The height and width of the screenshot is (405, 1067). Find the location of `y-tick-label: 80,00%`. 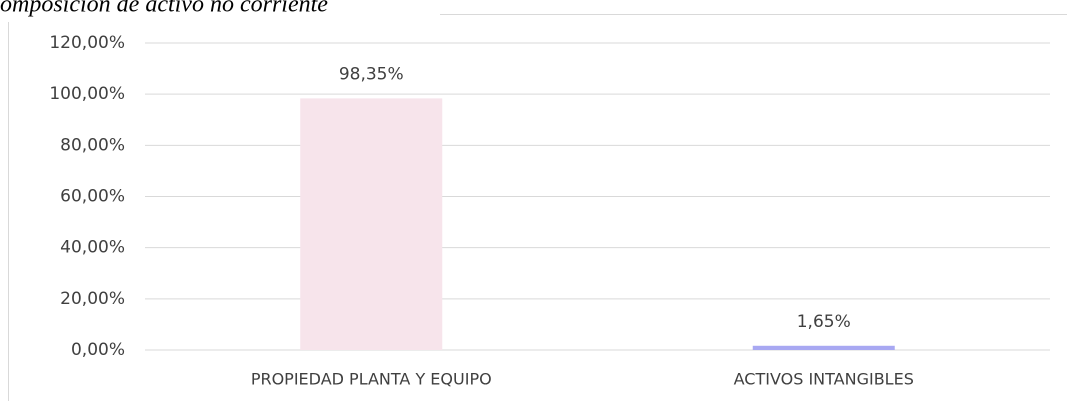

y-tick-label: 80,00% is located at coordinates (92, 145).